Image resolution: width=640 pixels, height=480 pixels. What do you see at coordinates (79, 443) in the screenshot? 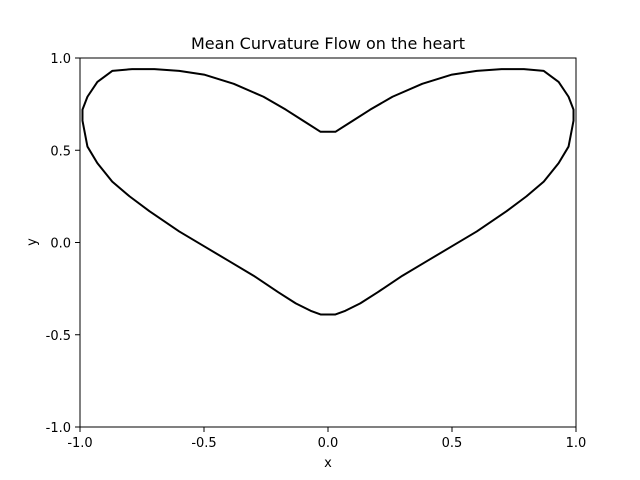
I see `x-tick-label: -1.0` at bounding box center [79, 443].